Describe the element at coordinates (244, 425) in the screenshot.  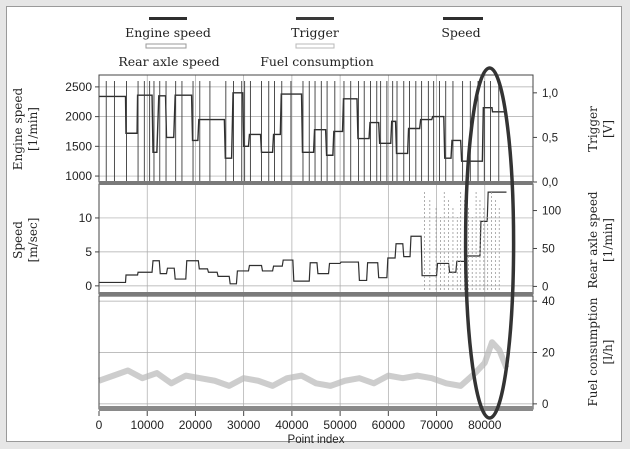
I see `x-tick-label: 30000` at that location.